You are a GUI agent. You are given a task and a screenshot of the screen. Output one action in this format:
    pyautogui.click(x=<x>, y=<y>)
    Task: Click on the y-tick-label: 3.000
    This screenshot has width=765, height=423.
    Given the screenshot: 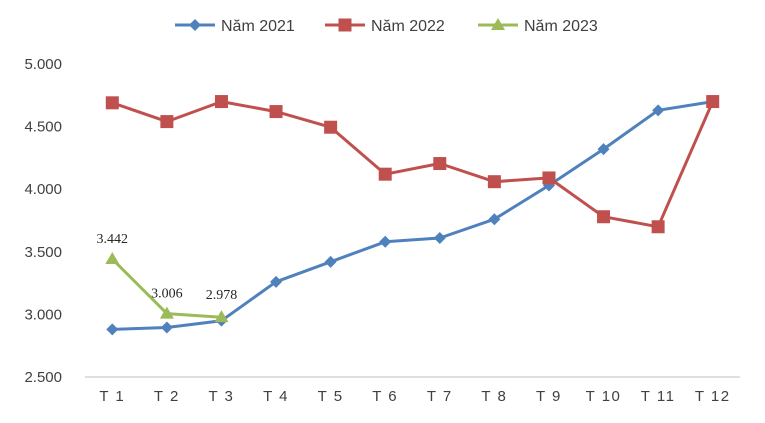 What is the action you would take?
    pyautogui.click(x=43, y=314)
    